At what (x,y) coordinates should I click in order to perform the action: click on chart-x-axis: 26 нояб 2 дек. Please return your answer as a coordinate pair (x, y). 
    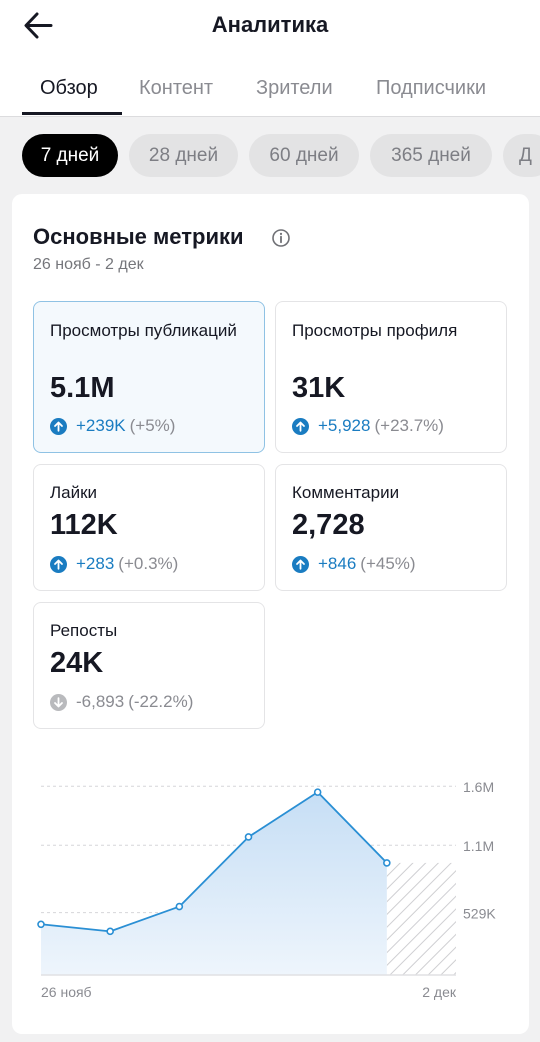
    Looking at the image, I should click on (249, 992).